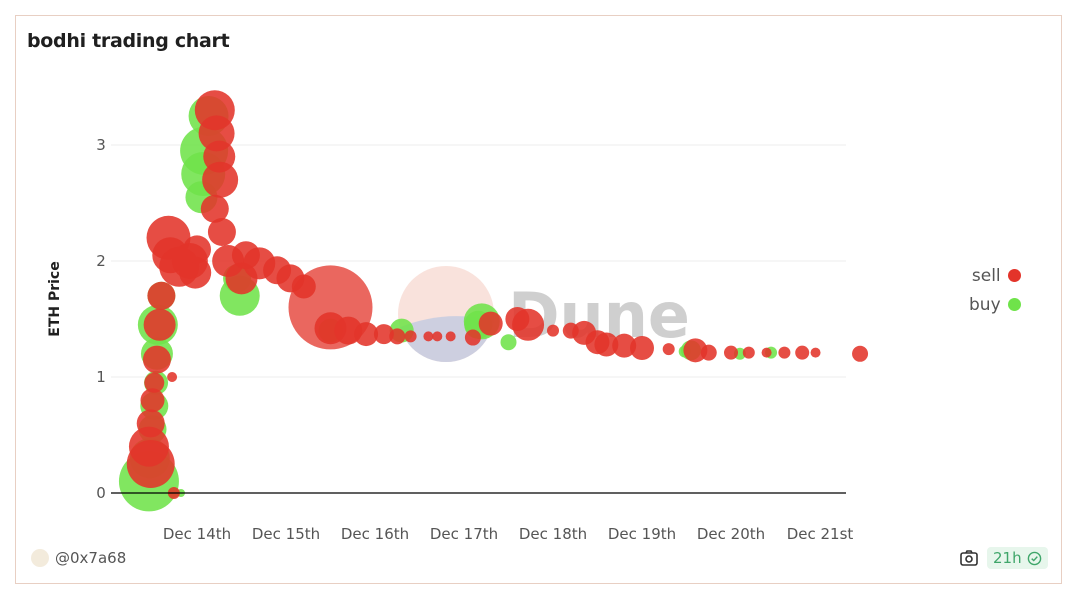 This screenshot has width=1080, height=601. What do you see at coordinates (1014, 304) in the screenshot?
I see `buy-dot-icon` at bounding box center [1014, 304].